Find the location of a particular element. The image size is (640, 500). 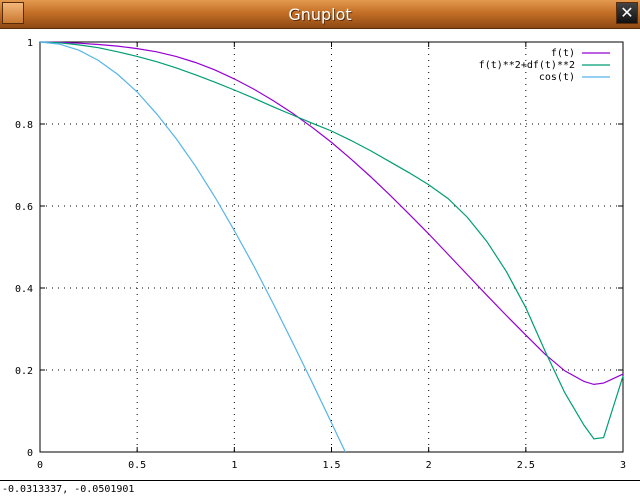

x-tick-label: 1.5 is located at coordinates (331, 465).